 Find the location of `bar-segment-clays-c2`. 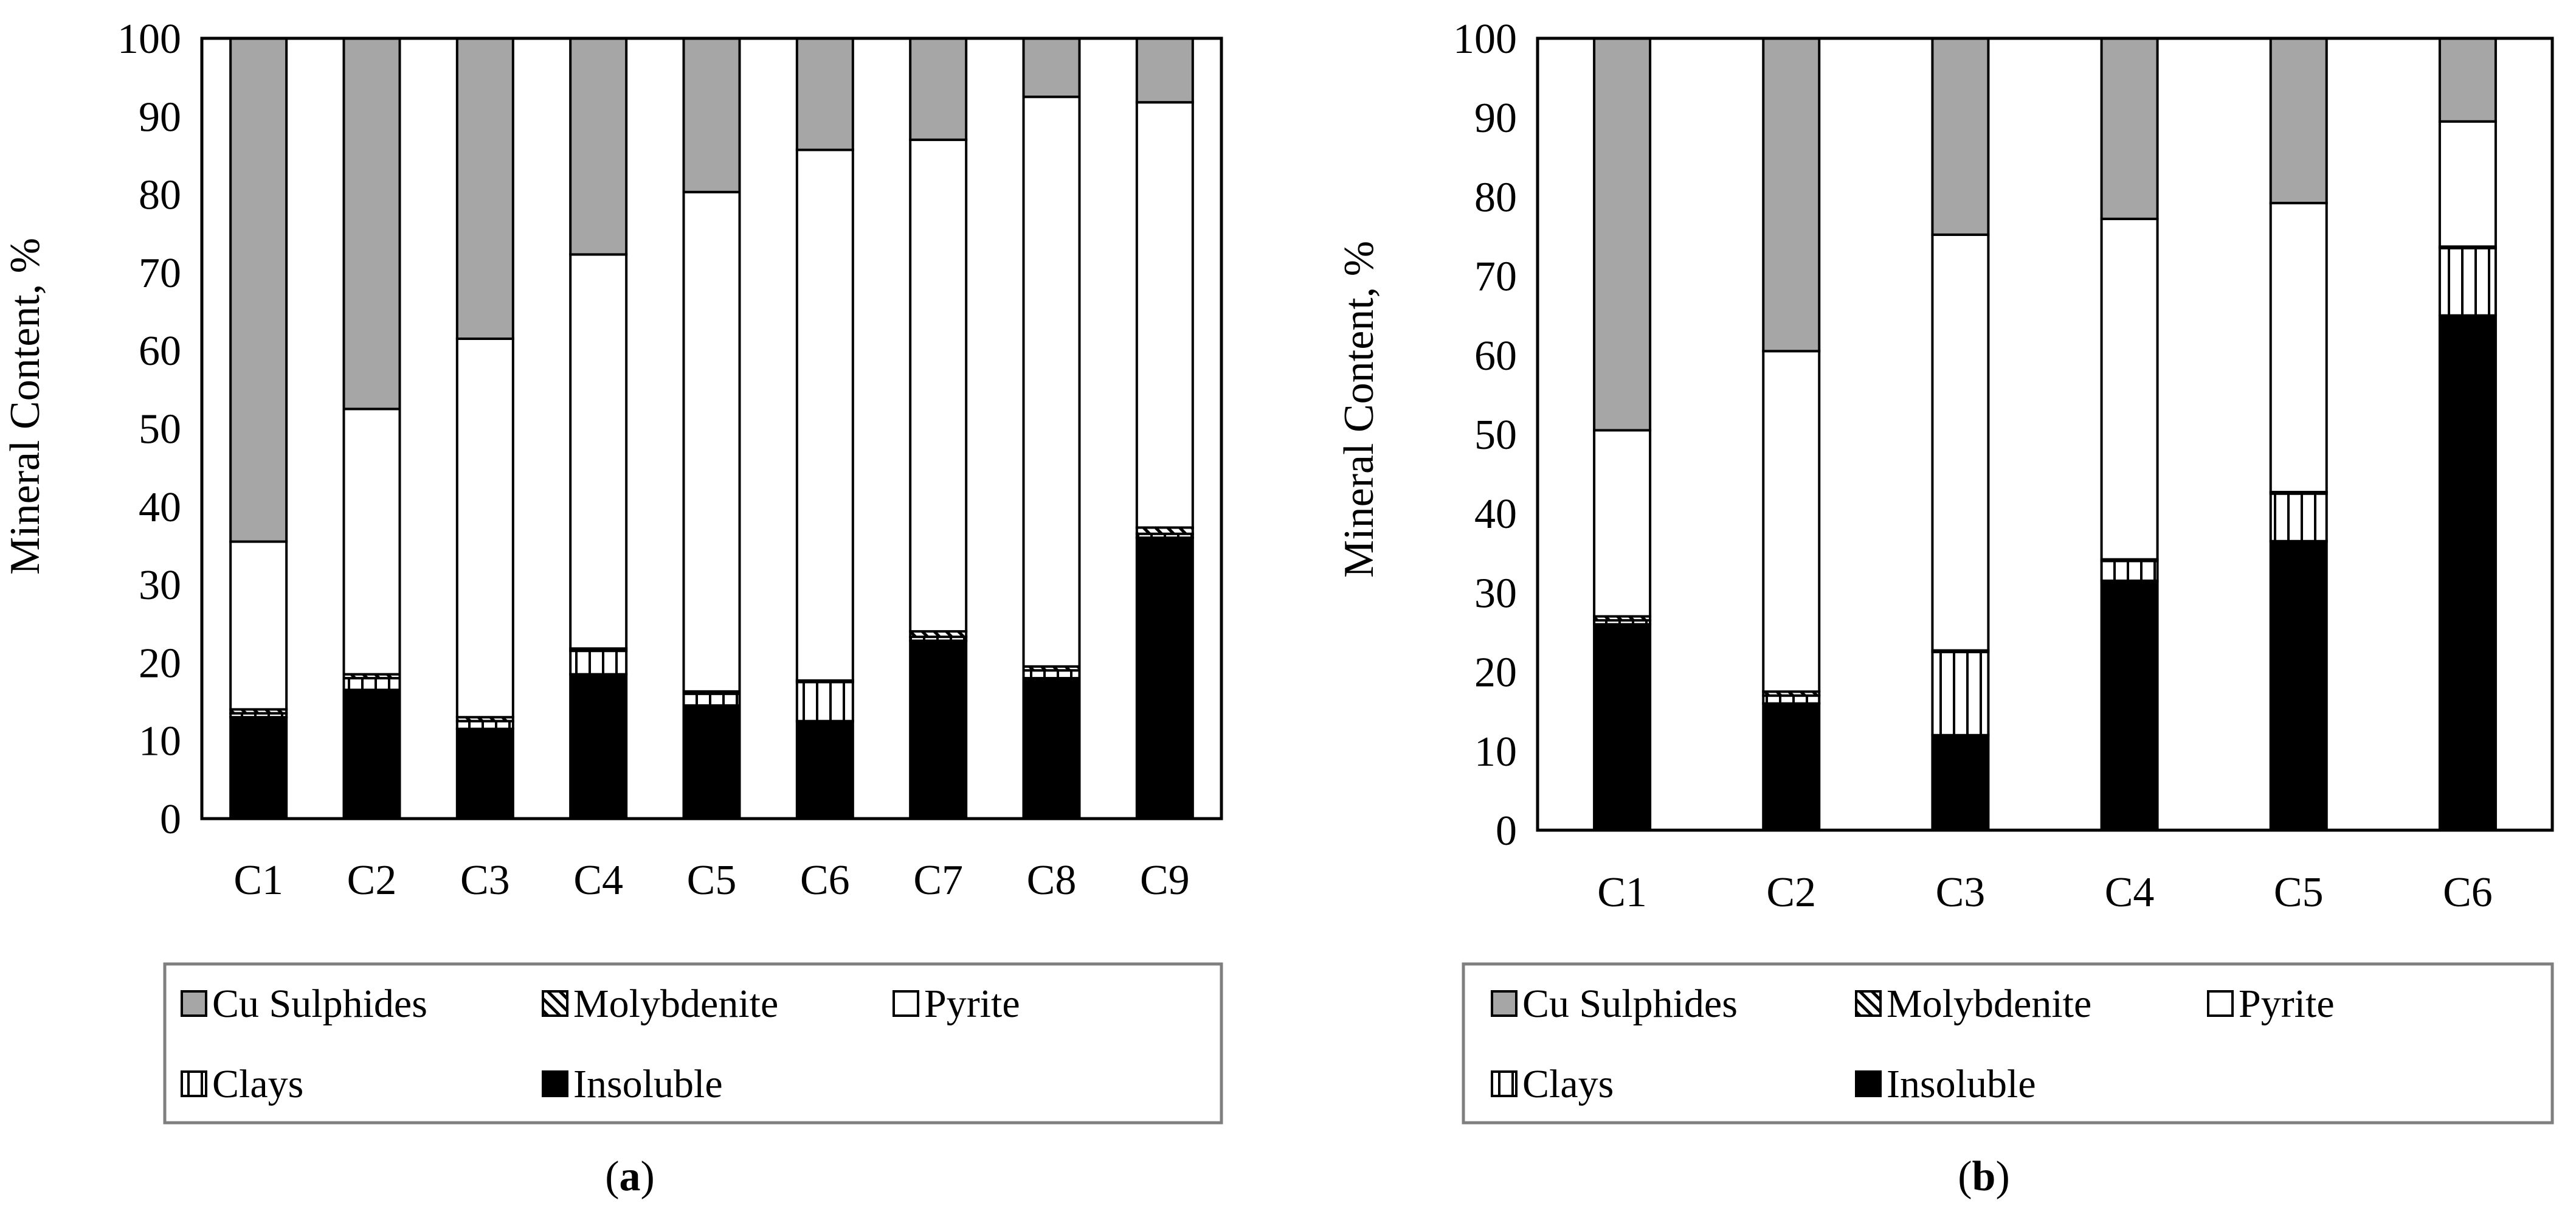

bar-segment-clays-c2 is located at coordinates (372, 684).